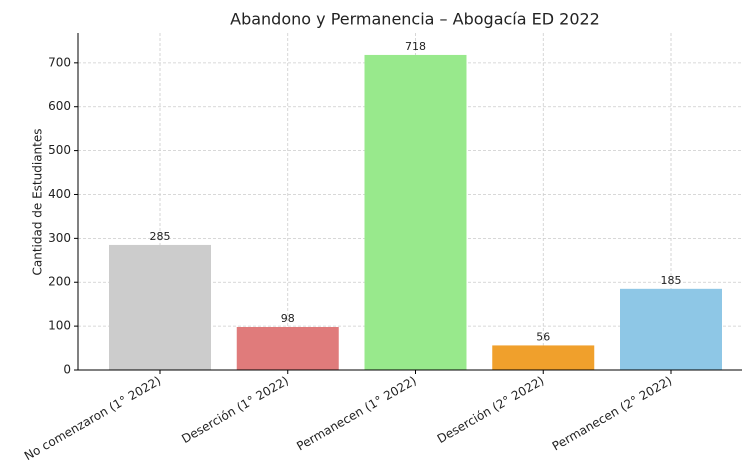 Image resolution: width=743 pixels, height=471 pixels. I want to click on y-tick-label: 500, so click(59, 150).